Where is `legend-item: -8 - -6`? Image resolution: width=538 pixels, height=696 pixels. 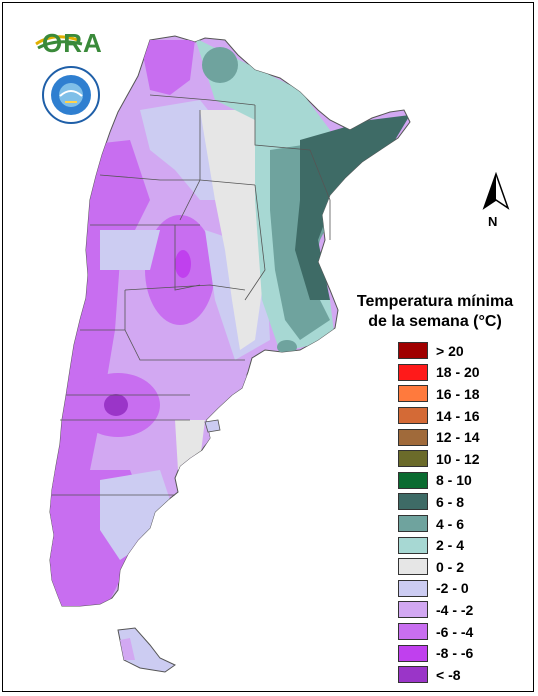 legend-item: -8 - -6 is located at coordinates (439, 653).